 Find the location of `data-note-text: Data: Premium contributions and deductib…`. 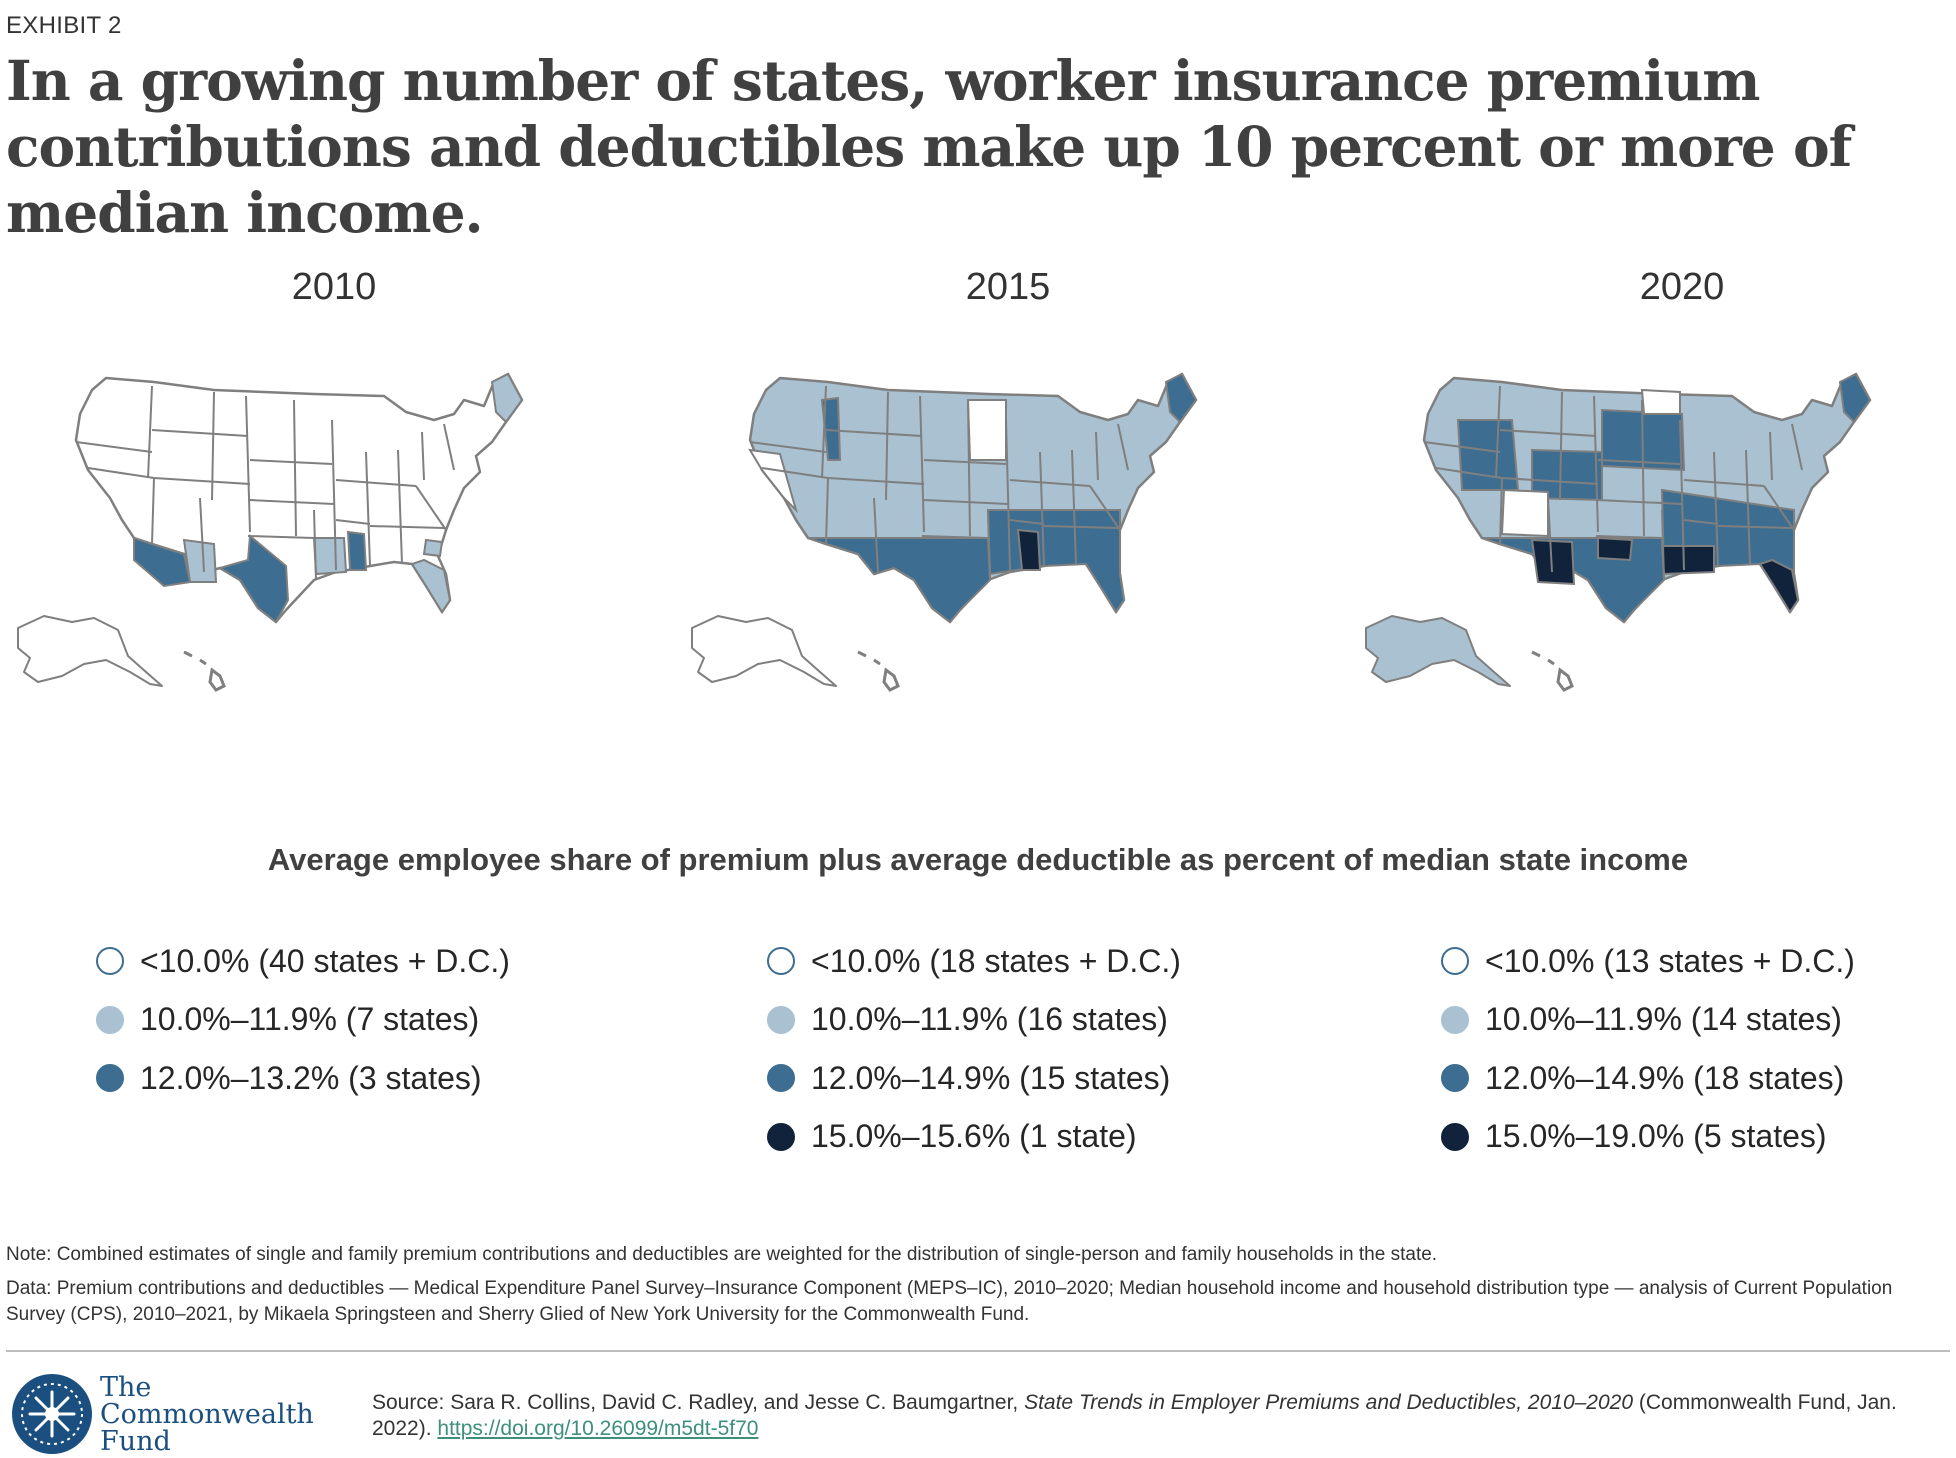

data-note-text: Data: Premium contributions and deductib… is located at coordinates (949, 1301).